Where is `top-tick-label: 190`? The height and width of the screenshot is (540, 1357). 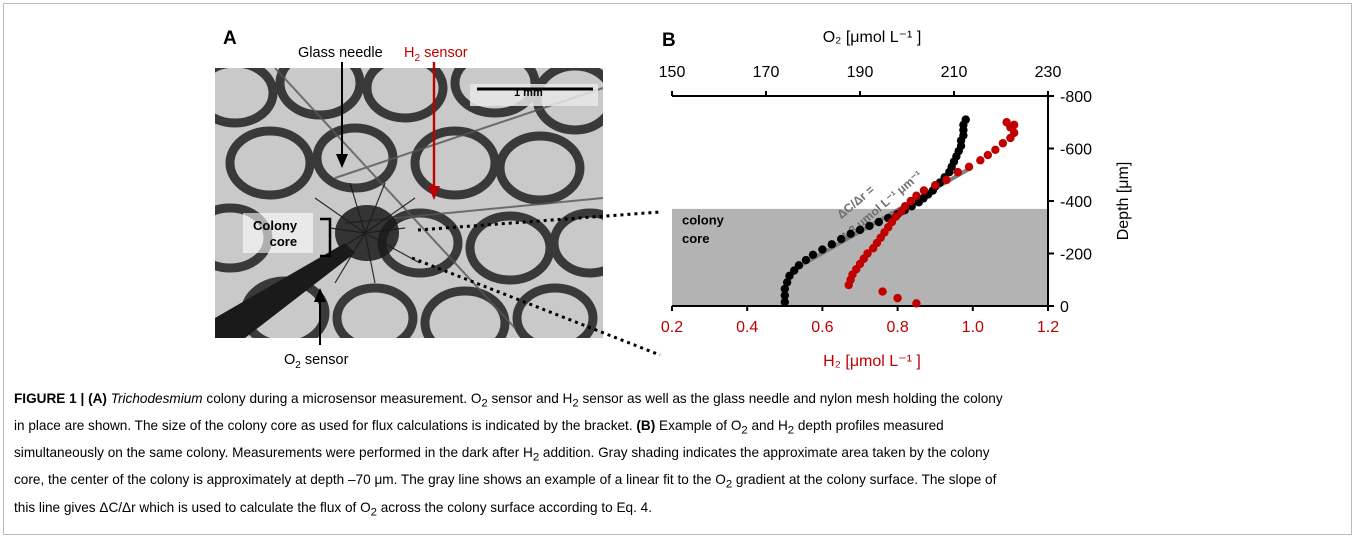
top-tick-label: 190 is located at coordinates (860, 72).